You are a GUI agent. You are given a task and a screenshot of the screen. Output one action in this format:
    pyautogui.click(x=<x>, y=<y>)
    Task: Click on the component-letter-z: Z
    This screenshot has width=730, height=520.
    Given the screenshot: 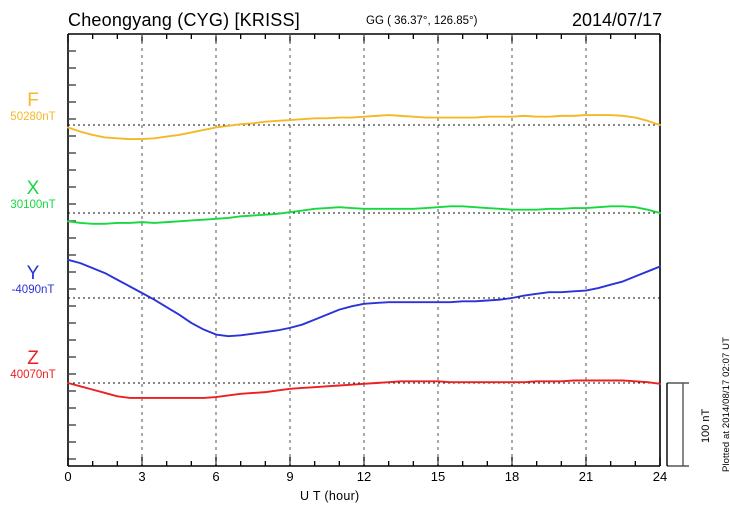 What is the action you would take?
    pyautogui.click(x=33, y=358)
    